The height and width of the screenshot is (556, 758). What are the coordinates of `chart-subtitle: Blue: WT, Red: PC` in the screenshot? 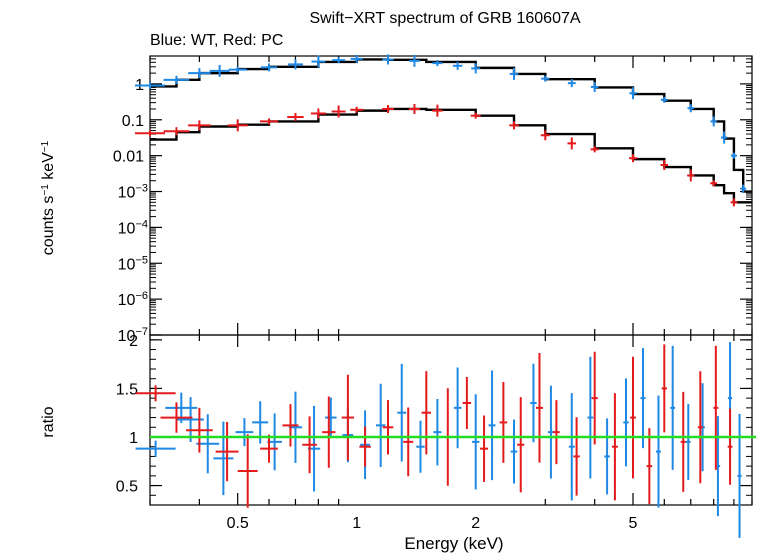 It's located at (216, 40).